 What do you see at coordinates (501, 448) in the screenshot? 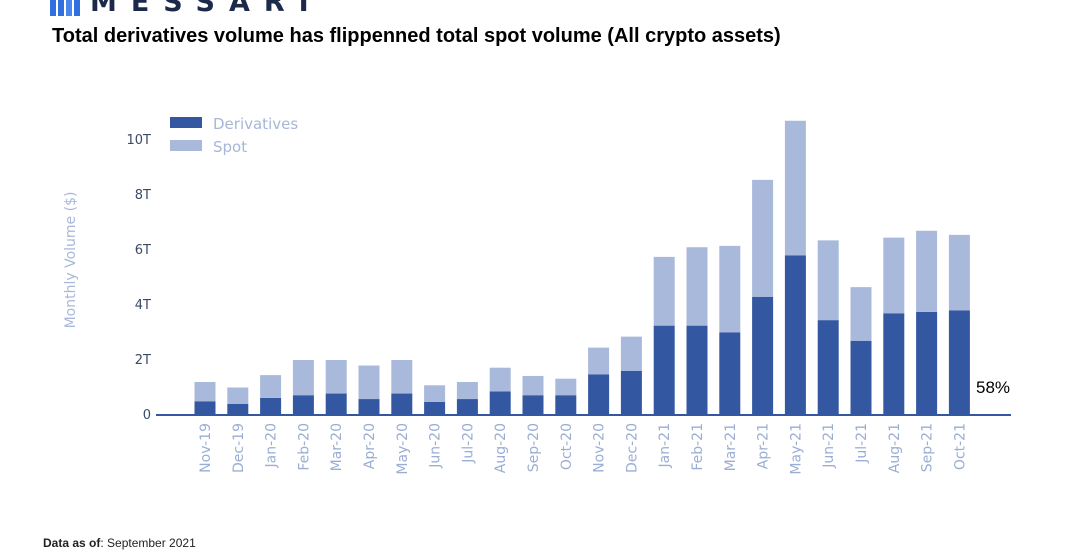
I see `x-tick-label: Aug-20` at bounding box center [501, 448].